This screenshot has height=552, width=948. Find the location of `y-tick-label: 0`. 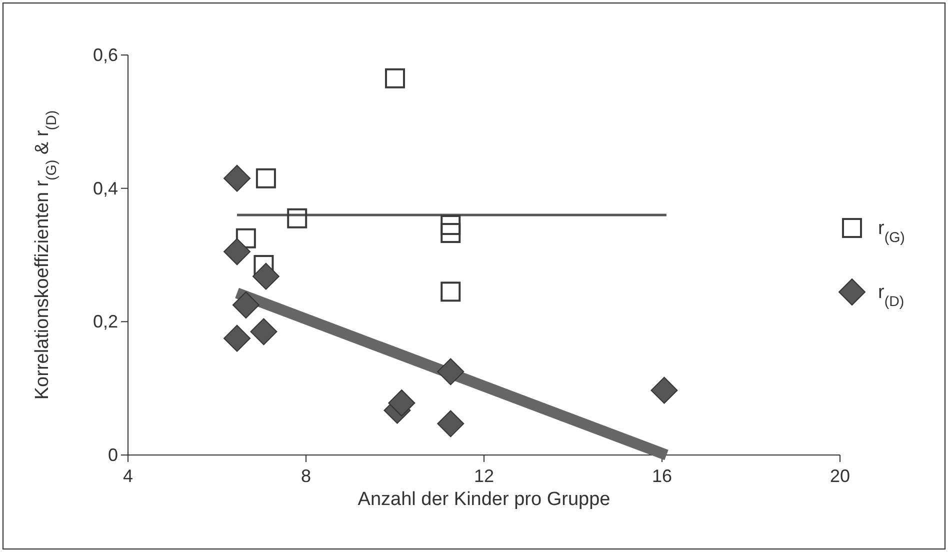

y-tick-label: 0 is located at coordinates (113, 455).